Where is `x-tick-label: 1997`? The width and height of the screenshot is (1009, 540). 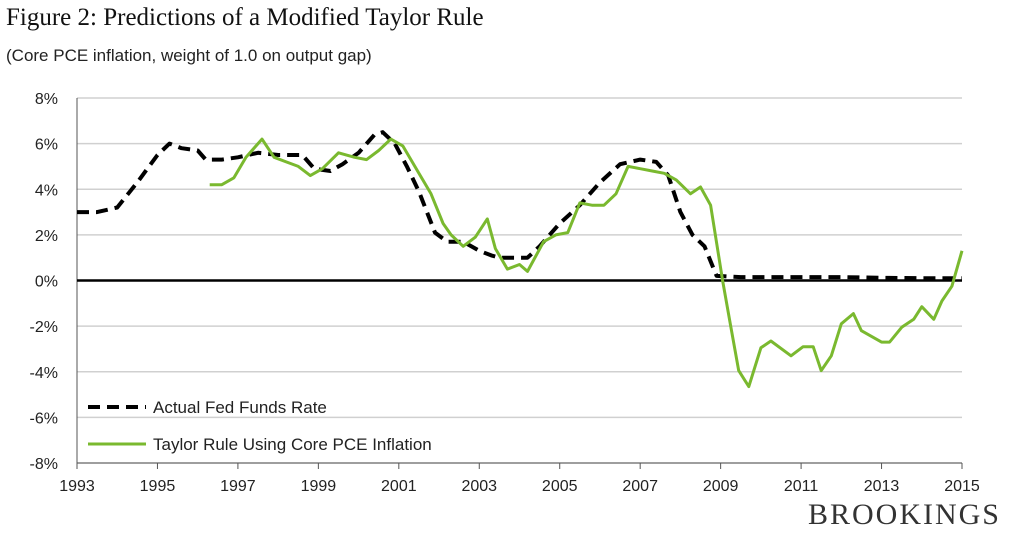 x-tick-label: 1997 is located at coordinates (238, 486).